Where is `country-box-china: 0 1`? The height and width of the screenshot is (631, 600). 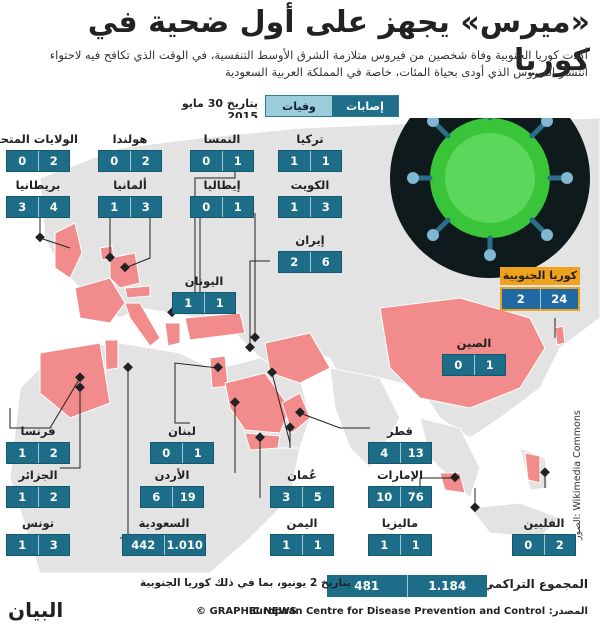
country-box-china: 0 1 is located at coordinates (474, 365).